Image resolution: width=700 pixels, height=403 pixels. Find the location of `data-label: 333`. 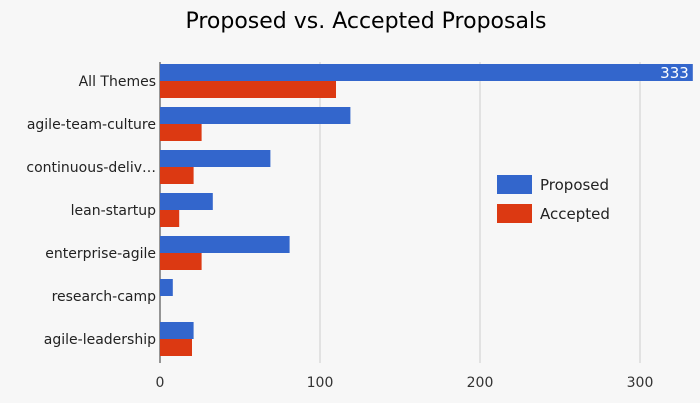

data-label: 333 is located at coordinates (674, 73).